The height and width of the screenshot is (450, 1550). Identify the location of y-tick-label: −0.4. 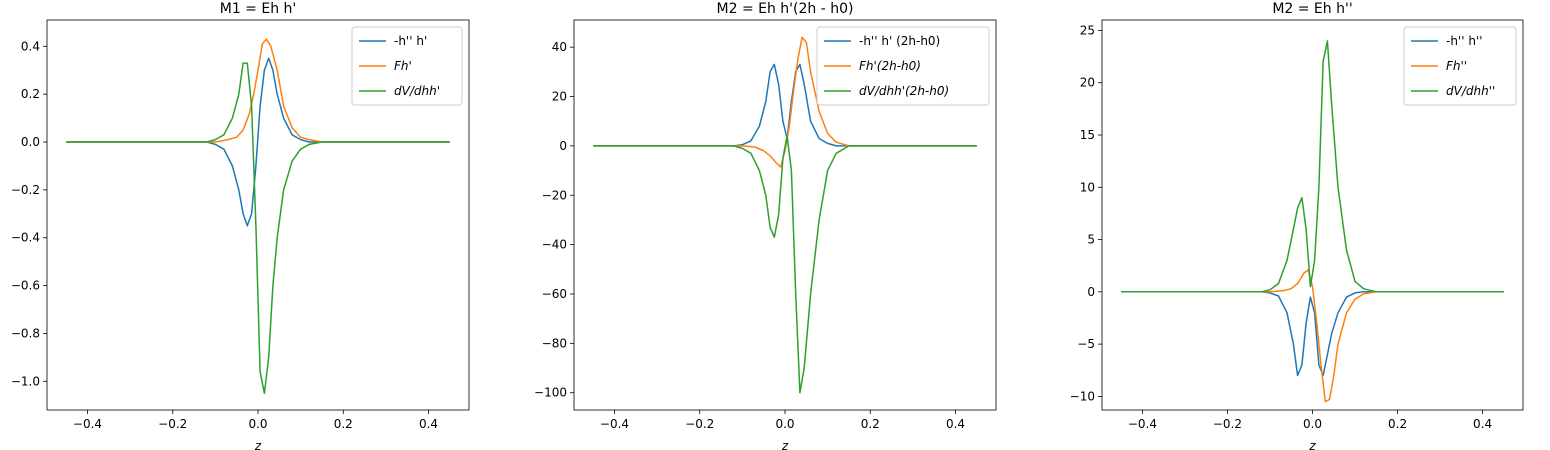
(25, 238).